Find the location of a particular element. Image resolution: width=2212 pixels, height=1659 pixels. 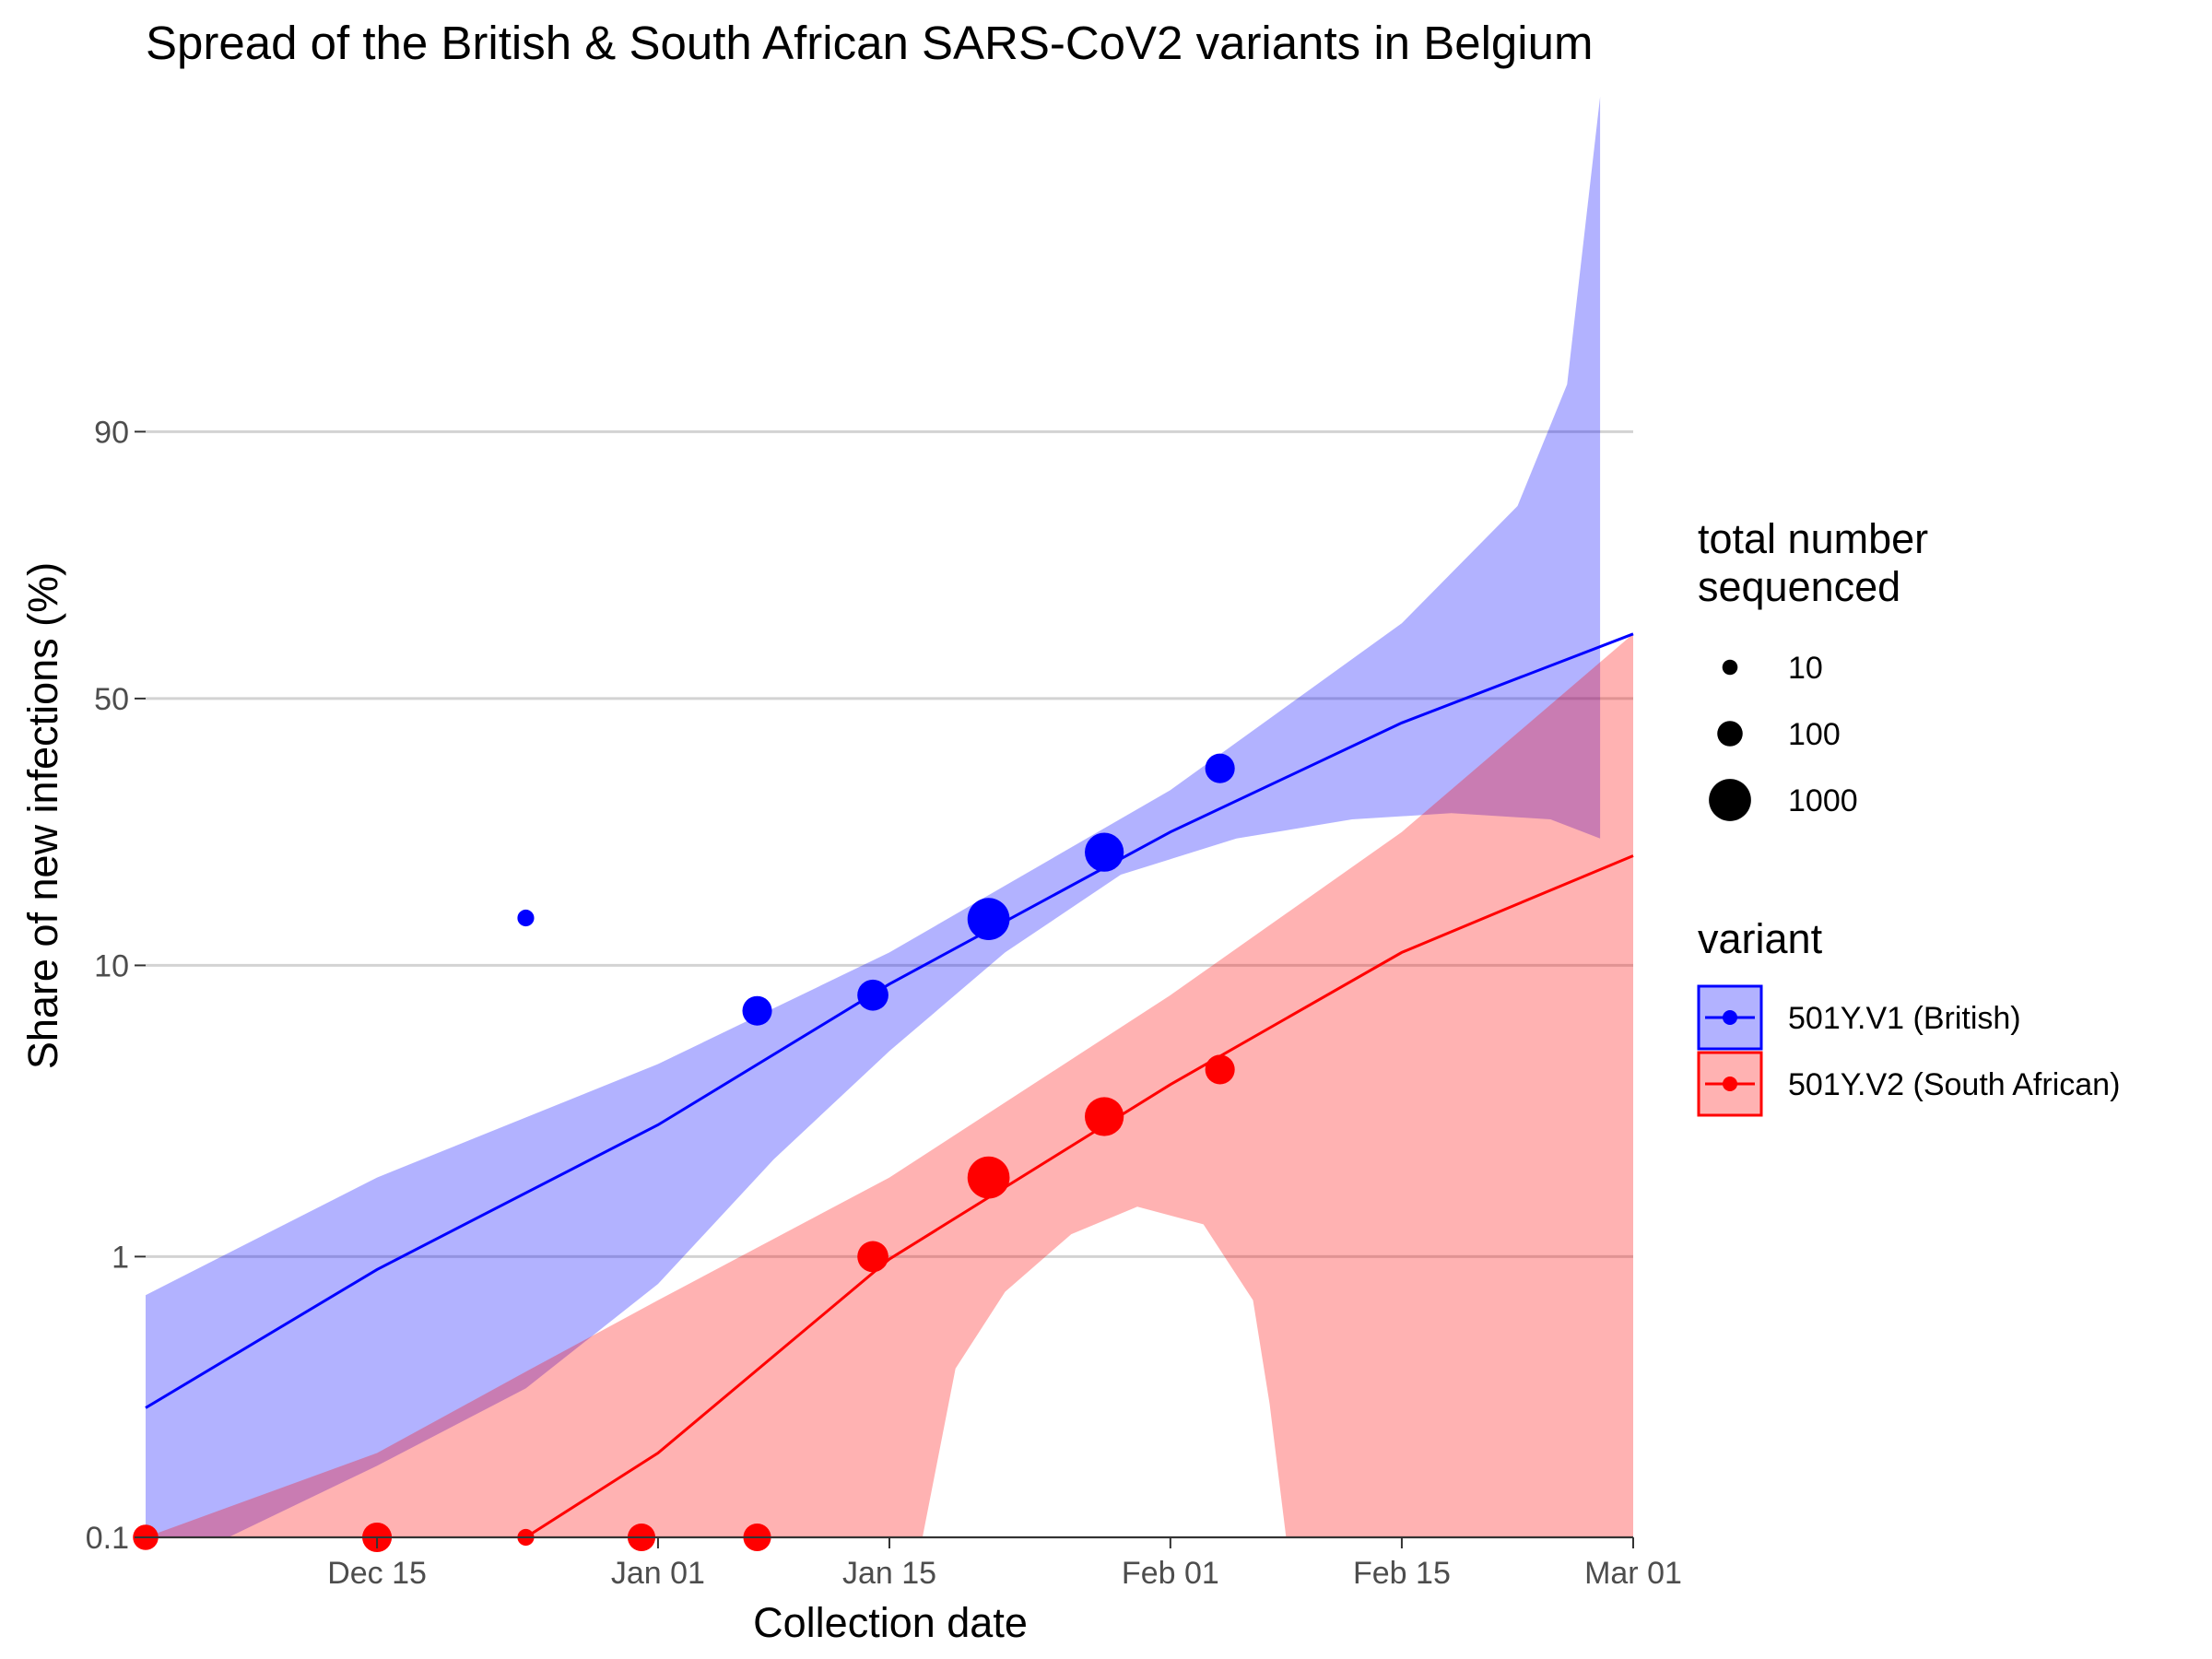

color-legend-title: variant is located at coordinates (1760, 938).